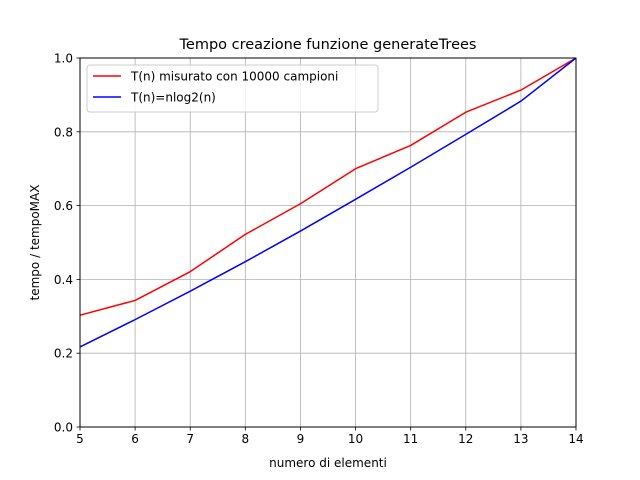  I want to click on x-axis-label: numero di elementi, so click(328, 463).